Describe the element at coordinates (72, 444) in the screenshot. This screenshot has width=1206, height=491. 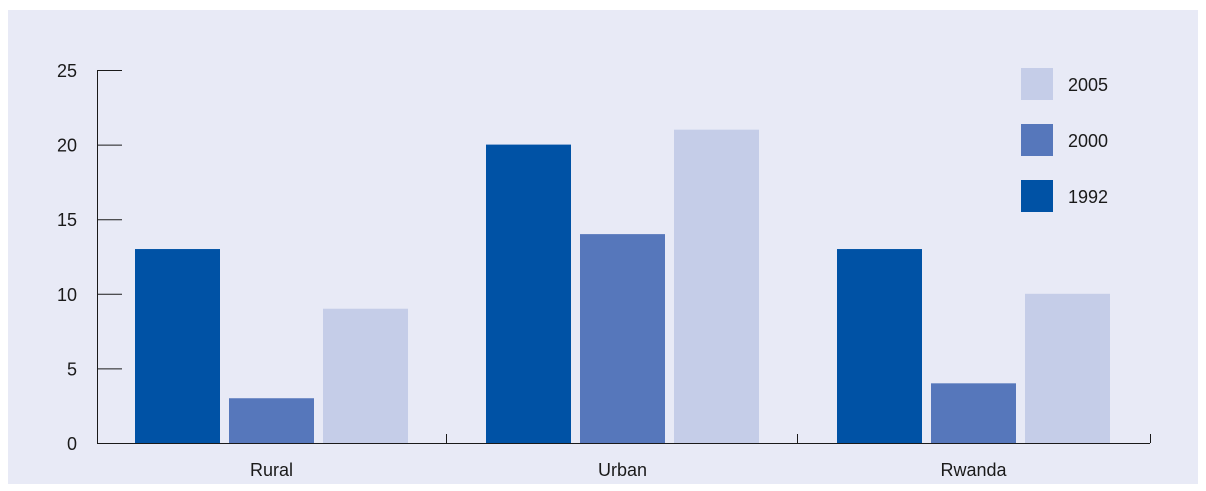
I see `y-tick-label: 0` at that location.